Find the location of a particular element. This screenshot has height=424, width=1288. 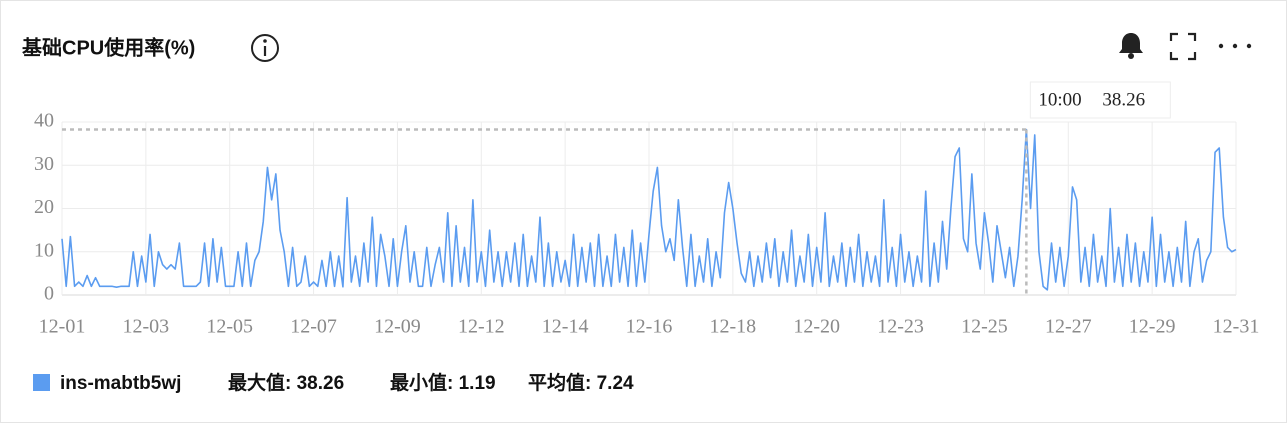

more-icon is located at coordinates (1235, 46).